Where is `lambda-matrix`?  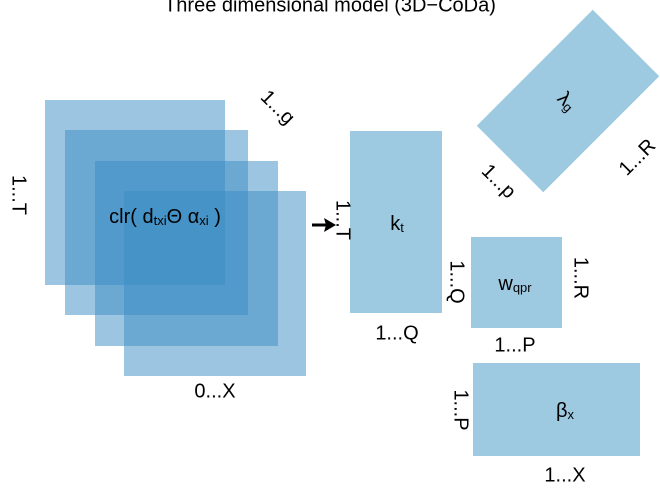
lambda-matrix is located at coordinates (568, 101).